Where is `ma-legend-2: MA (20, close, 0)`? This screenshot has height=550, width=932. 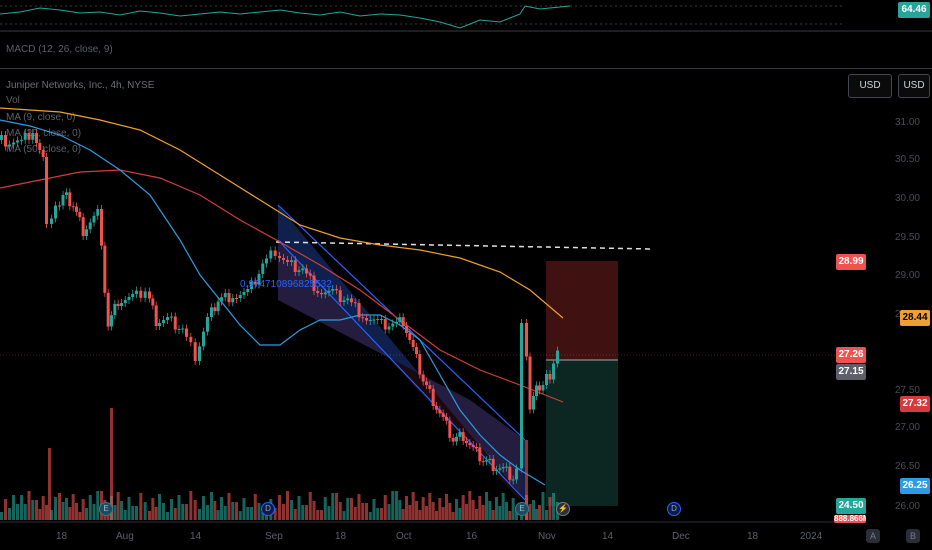
ma-legend-2: MA (20, close, 0) is located at coordinates (44, 133).